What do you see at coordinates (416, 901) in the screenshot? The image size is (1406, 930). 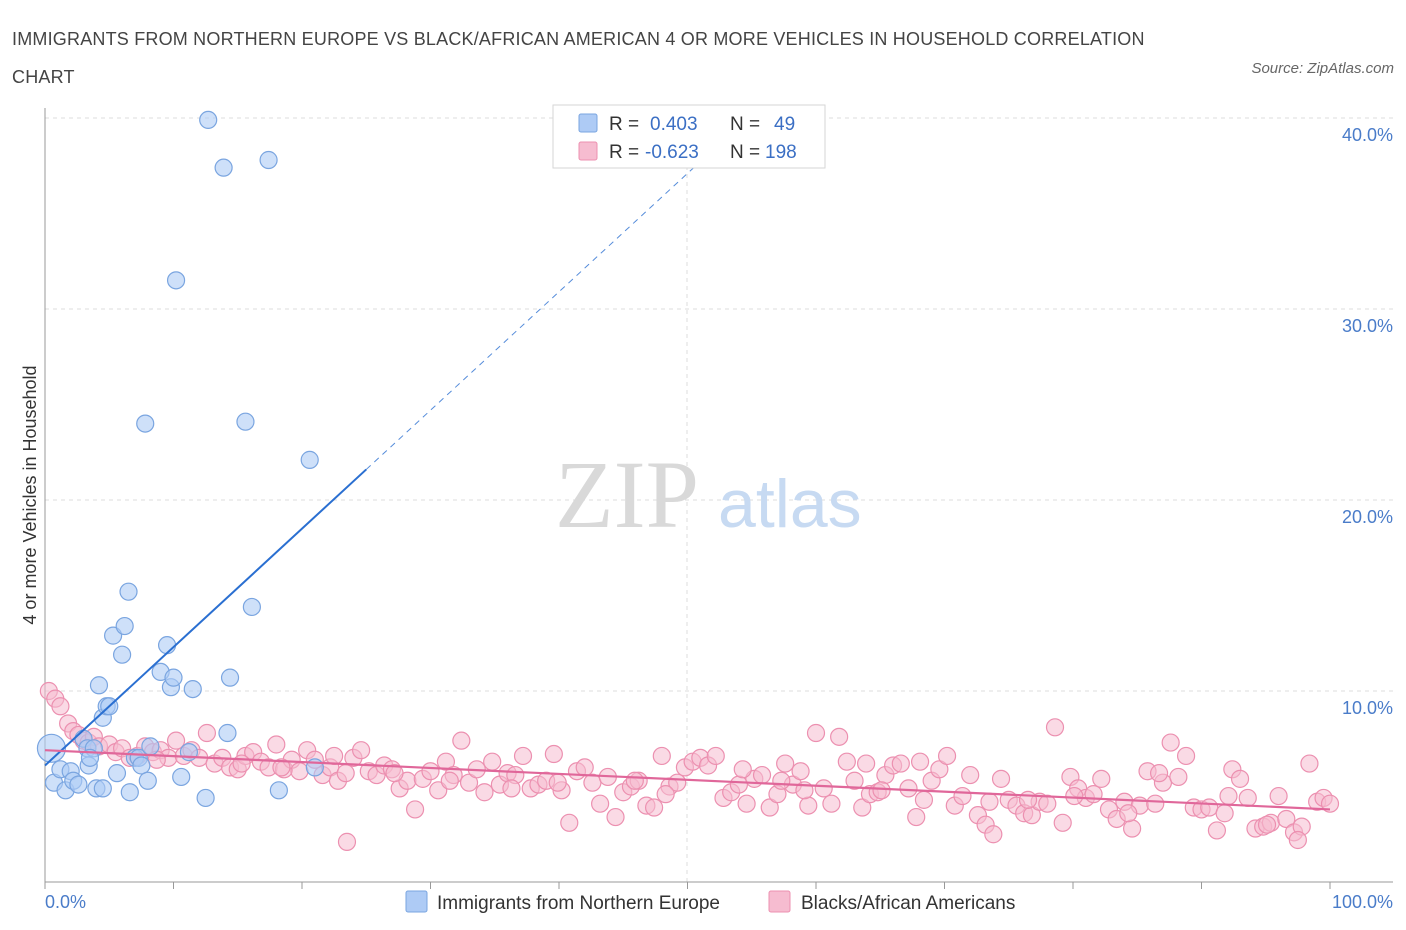 I see `legend-swatch-immigrants` at bounding box center [416, 901].